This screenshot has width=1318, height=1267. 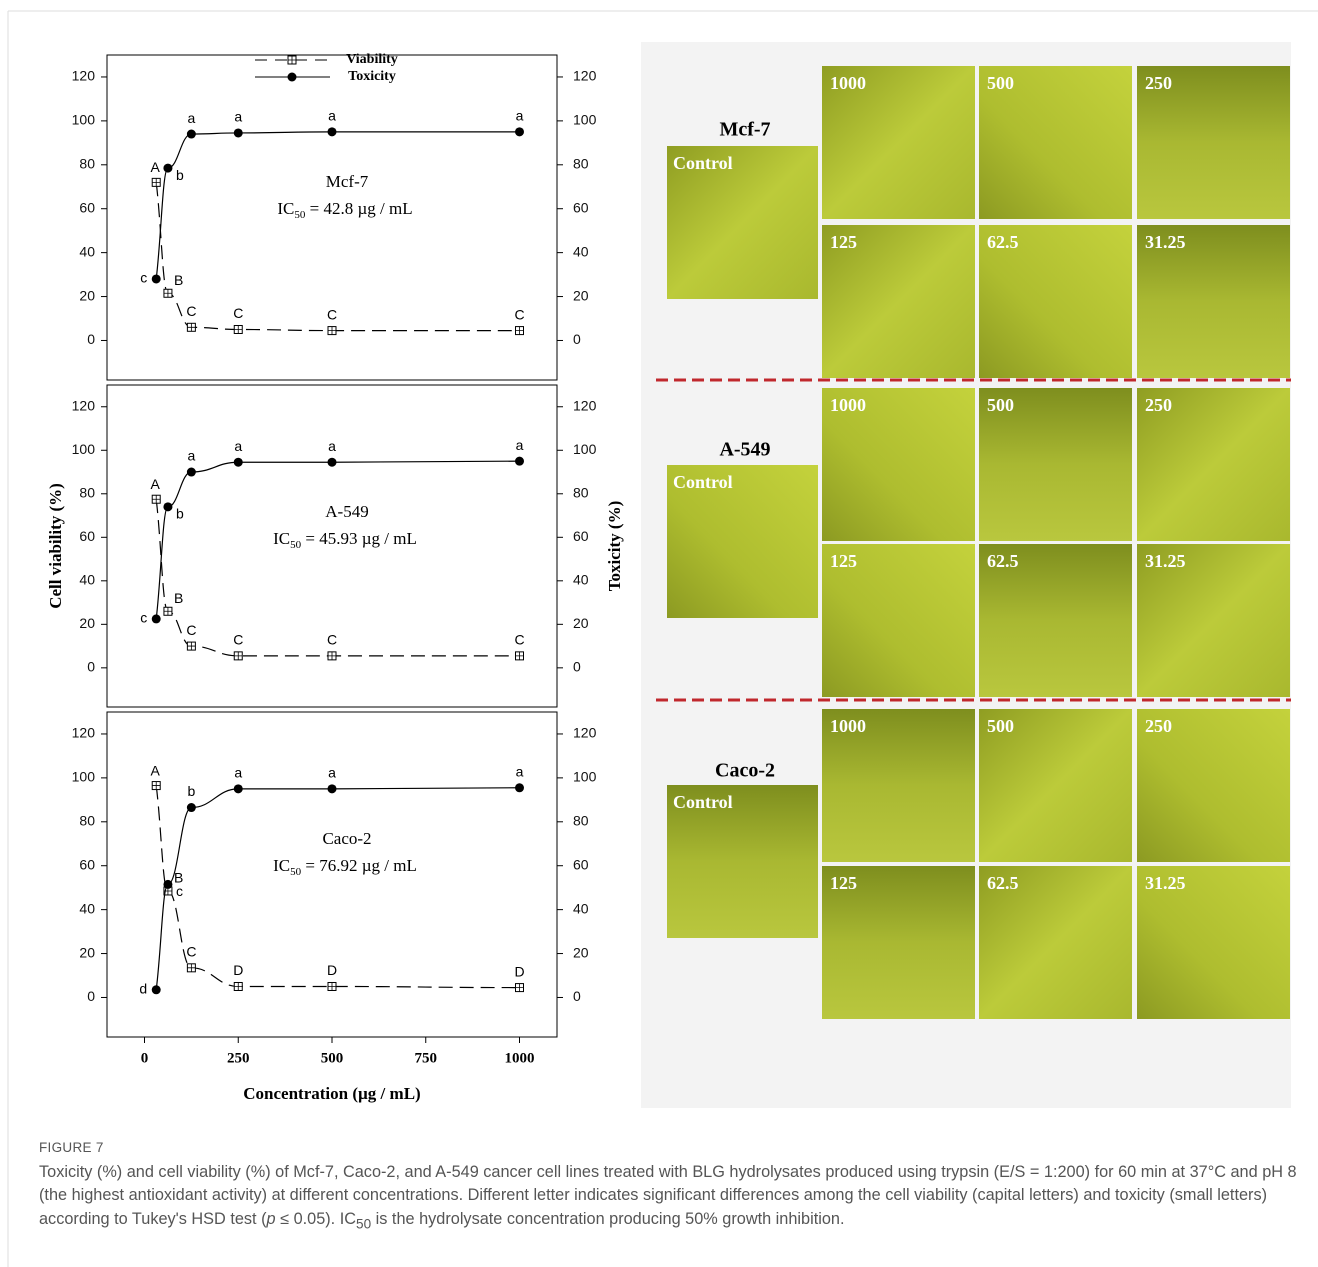 I want to click on caption-text: p, so click(x=271, y=1218).